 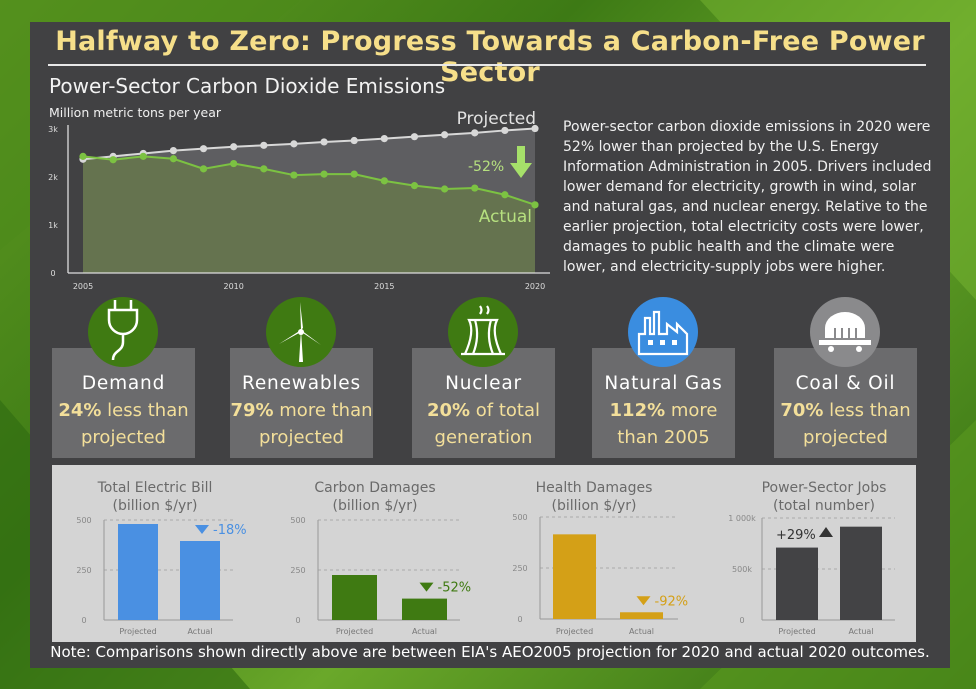 I want to click on bar-chart-title: Power-Sector Jobs, so click(x=824, y=488).